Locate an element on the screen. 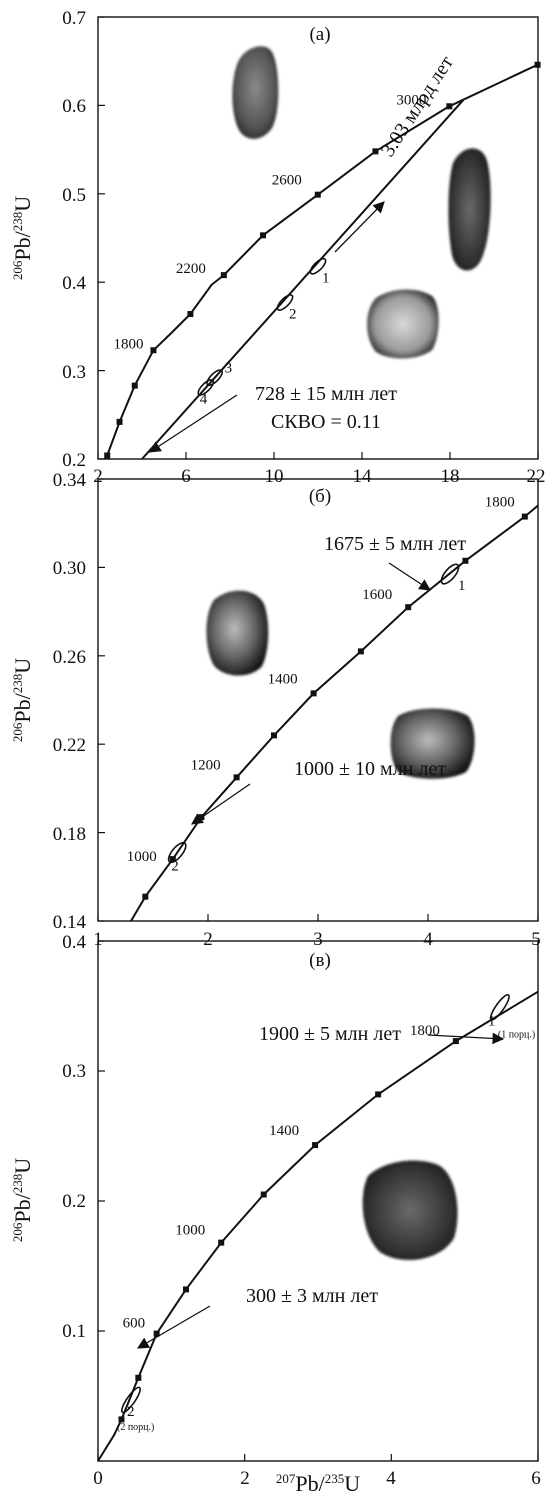 This screenshot has height=1495, width=554. y-tick-label: 0.22 is located at coordinates (69, 745).